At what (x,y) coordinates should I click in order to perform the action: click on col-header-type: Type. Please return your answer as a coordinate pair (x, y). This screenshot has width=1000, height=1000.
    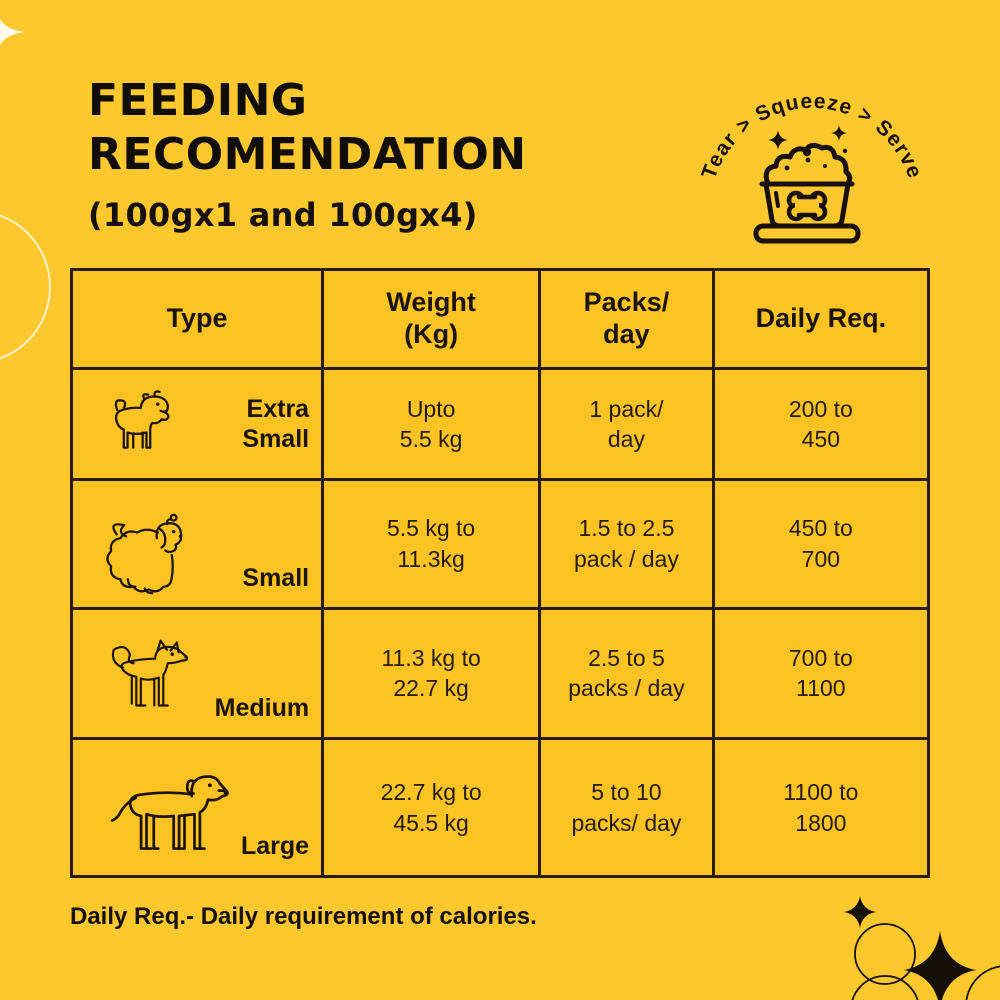
    Looking at the image, I should click on (199, 321).